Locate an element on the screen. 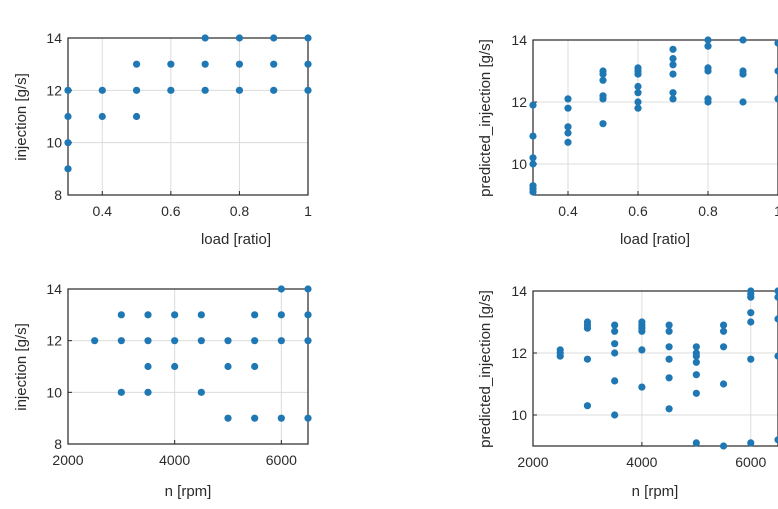  x-tick-label: 2000 is located at coordinates (67, 460).